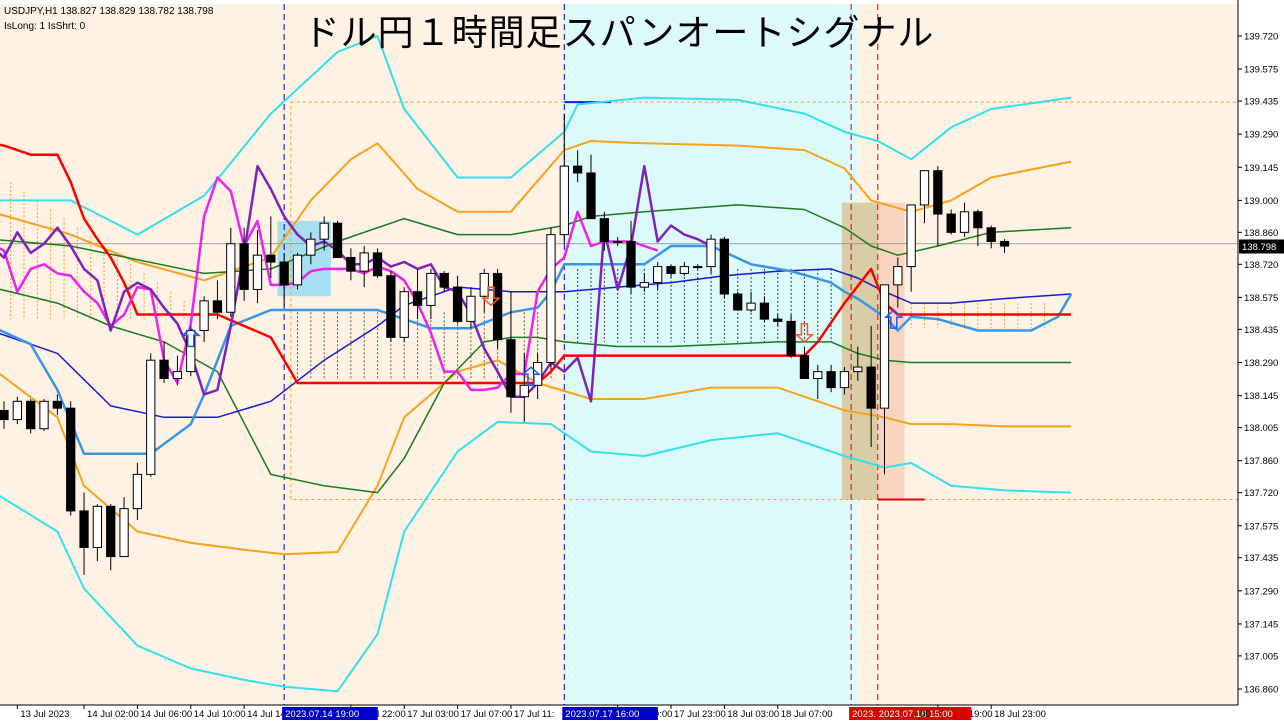 Image resolution: width=1284 pixels, height=725 pixels. I want to click on time-marker-label: 00, so click(925, 714).